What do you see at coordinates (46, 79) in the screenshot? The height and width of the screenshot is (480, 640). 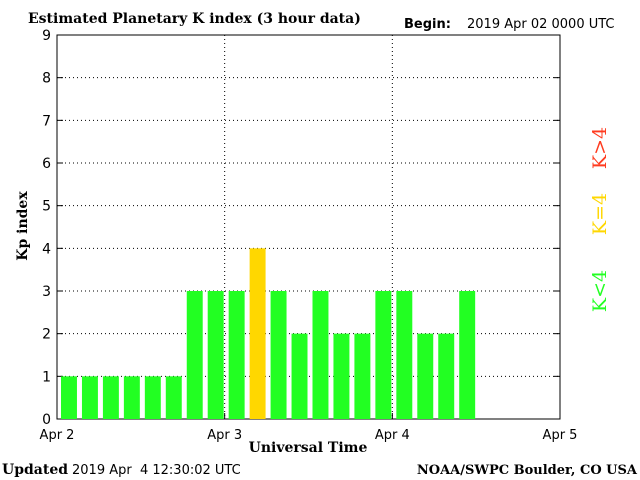 I see `y-tick-label: 8` at bounding box center [46, 79].